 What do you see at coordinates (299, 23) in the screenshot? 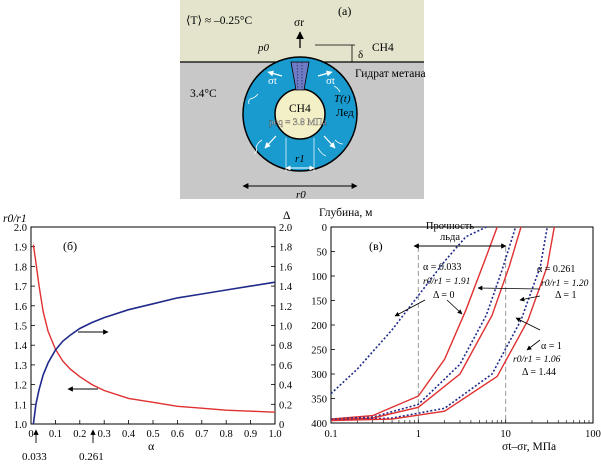
I see `sigma-r-label: σr` at bounding box center [299, 23].